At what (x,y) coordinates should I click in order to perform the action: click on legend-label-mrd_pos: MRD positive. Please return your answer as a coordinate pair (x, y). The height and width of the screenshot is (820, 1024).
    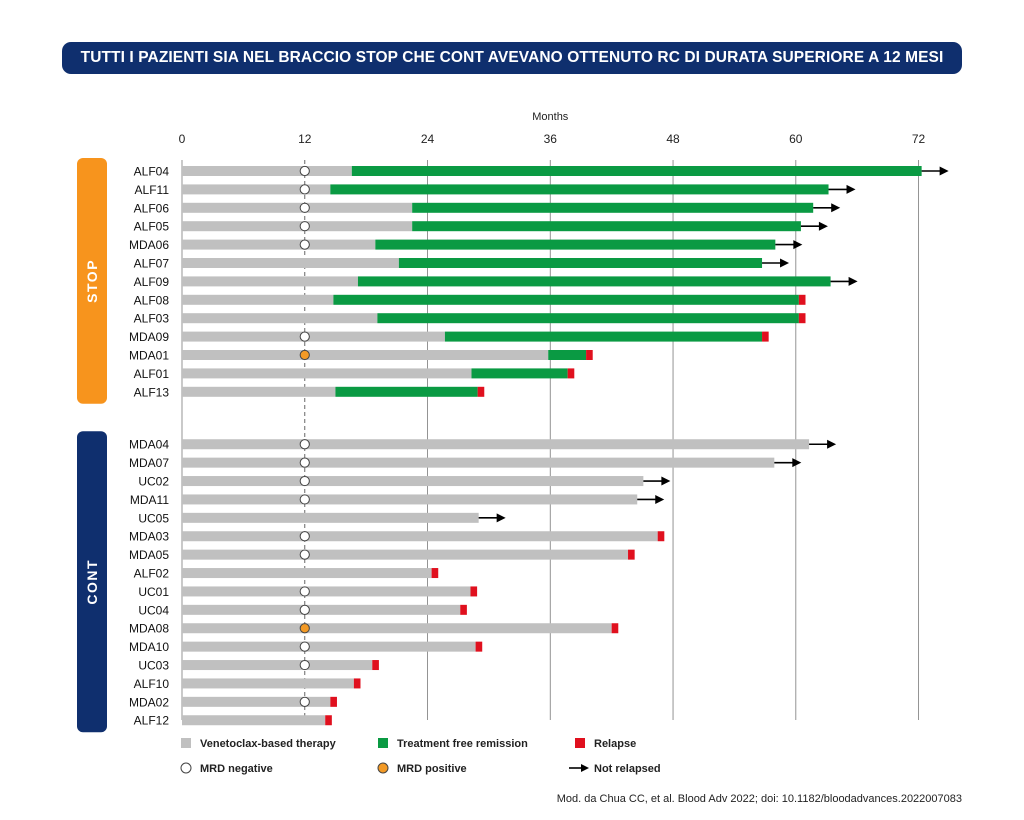
    Looking at the image, I should click on (432, 769).